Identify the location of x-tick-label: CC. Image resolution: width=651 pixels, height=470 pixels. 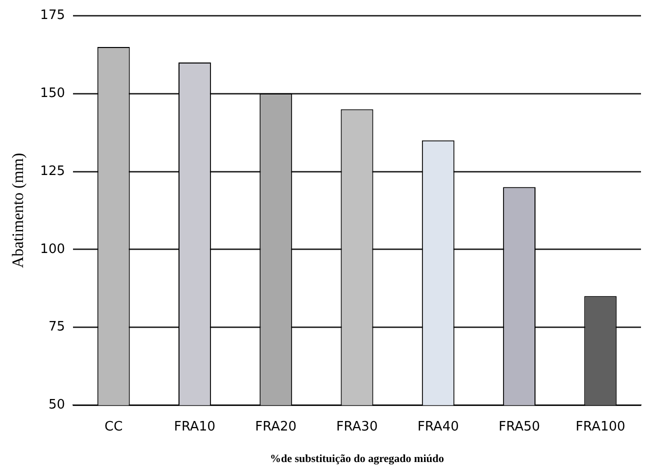
(113, 426).